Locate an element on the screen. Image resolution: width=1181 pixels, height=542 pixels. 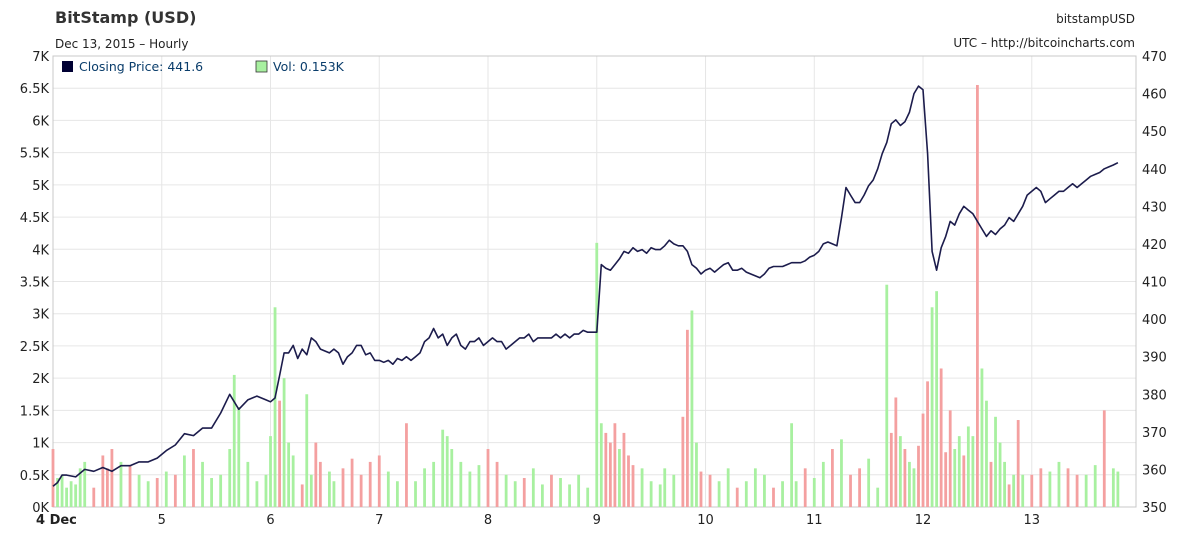
x-tick-label: 12 is located at coordinates (923, 520).